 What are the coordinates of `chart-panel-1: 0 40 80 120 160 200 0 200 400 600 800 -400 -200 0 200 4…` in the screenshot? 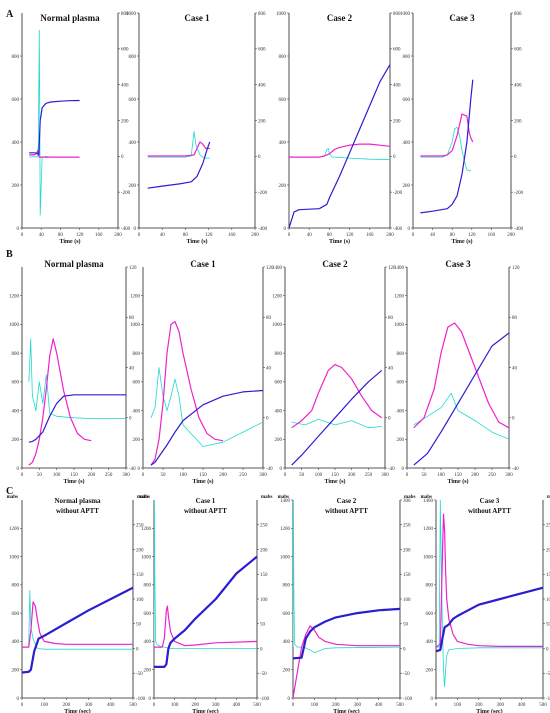 It's located at (71, 128).